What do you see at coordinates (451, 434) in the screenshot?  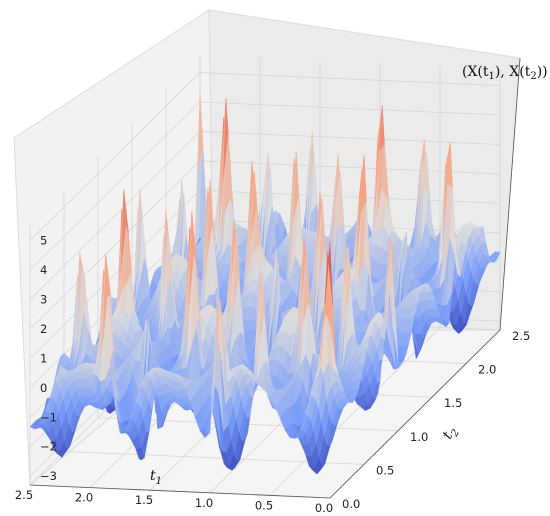 I see `y-axis-label: t2` at bounding box center [451, 434].